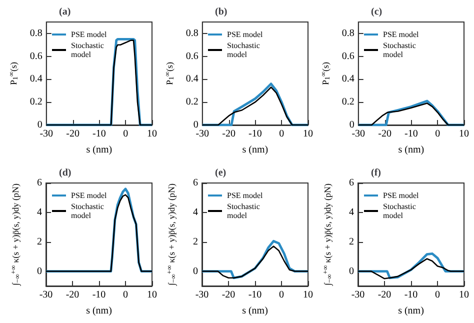 This screenshot has width=474, height=323. I want to click on chart-title: (b), so click(221, 12).